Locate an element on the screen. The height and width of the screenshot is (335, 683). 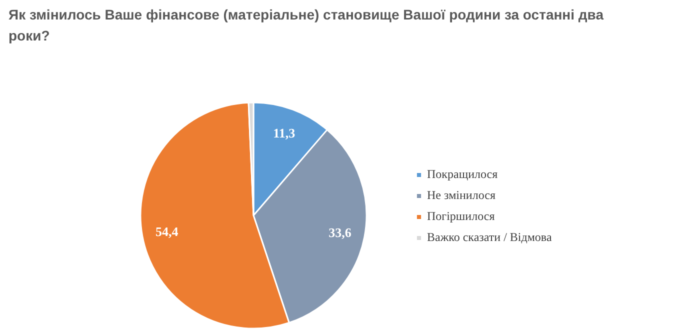
legend-label: Погіршилося is located at coordinates (461, 216).